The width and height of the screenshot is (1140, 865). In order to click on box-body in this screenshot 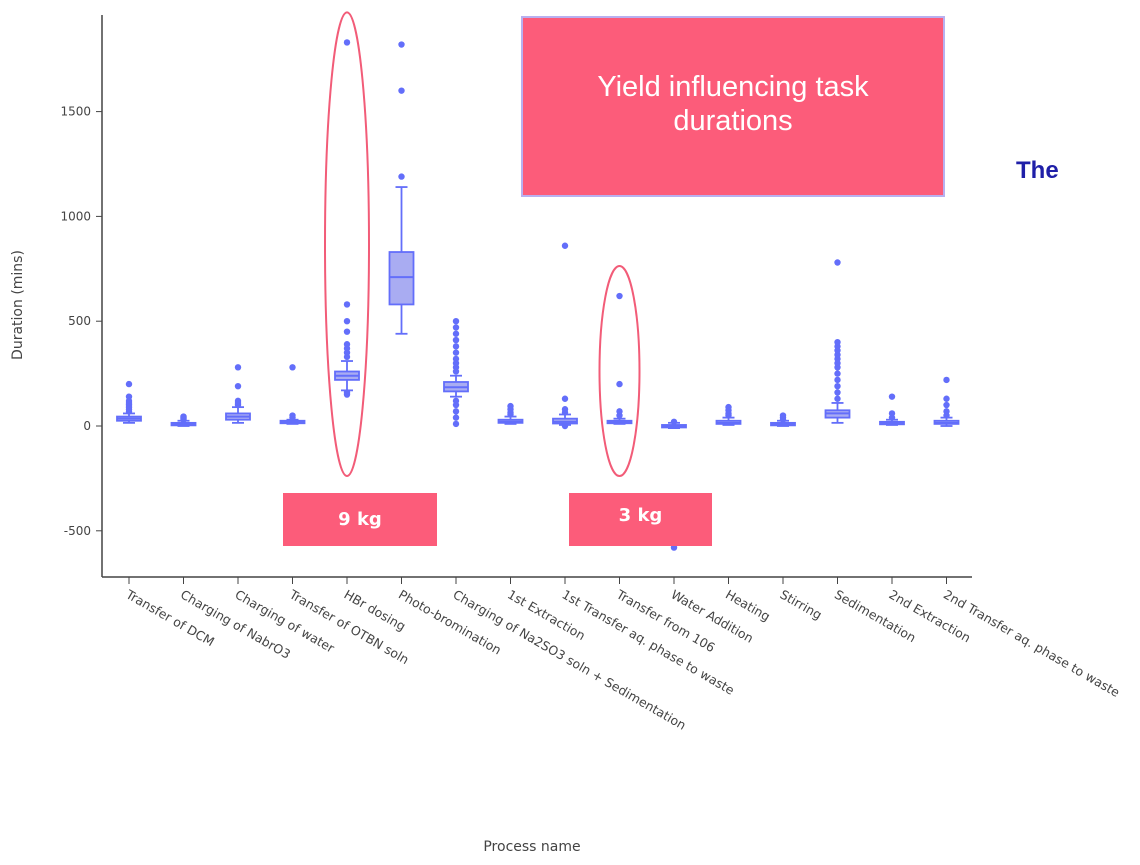, I will do `click(401, 278)`.